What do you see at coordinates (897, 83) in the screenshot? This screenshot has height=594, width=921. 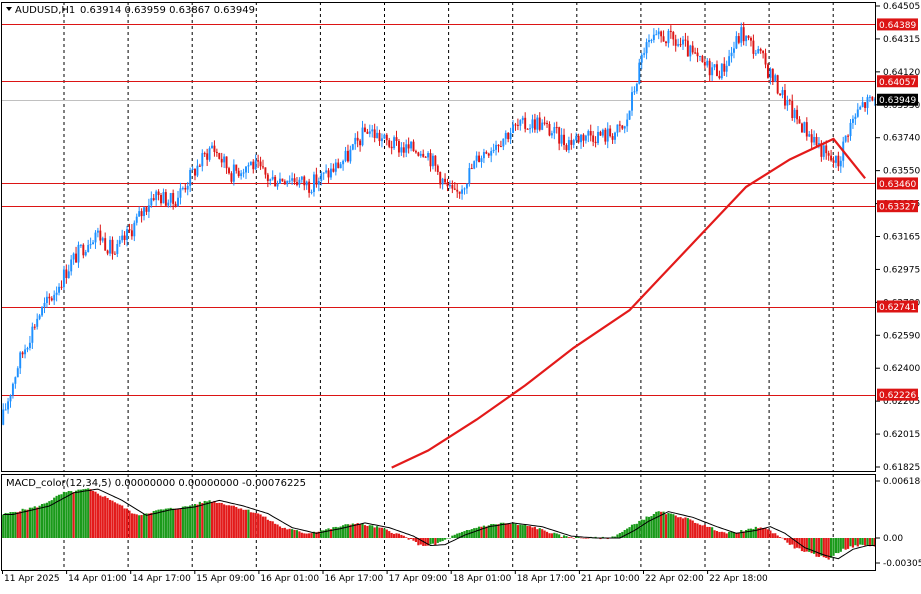 I see `price-level-label: 0.64057` at bounding box center [897, 83].